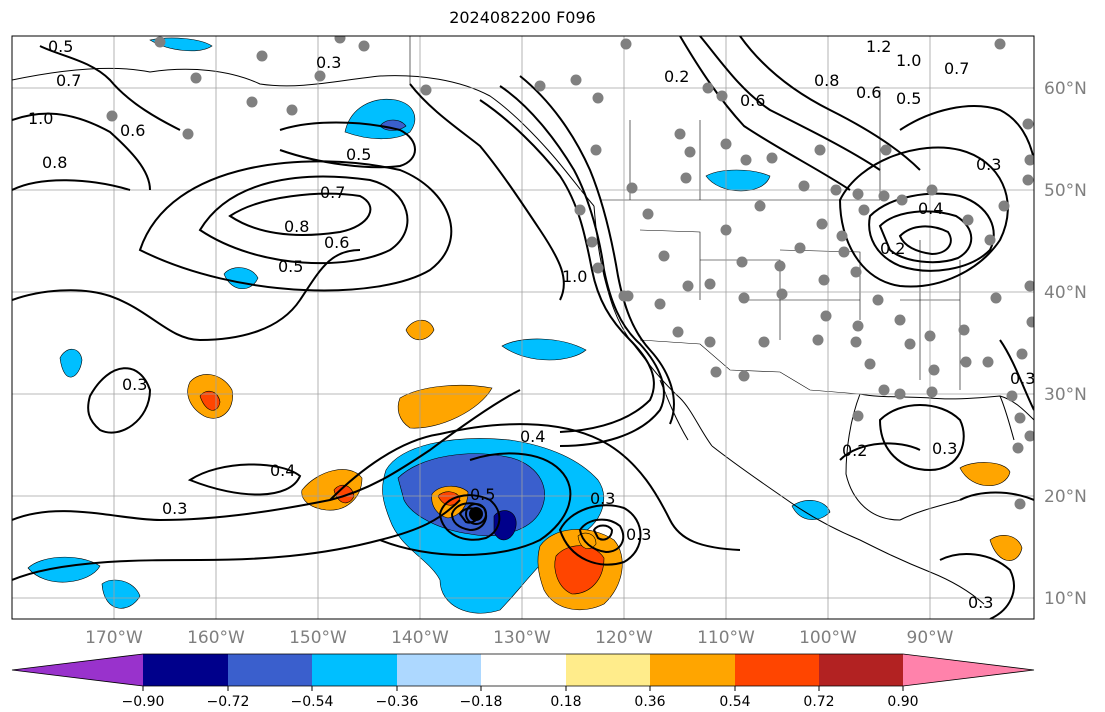 This screenshot has height=712, width=1105. What do you see at coordinates (282, 470) in the screenshot?
I see `contour-label: 0.4` at bounding box center [282, 470].